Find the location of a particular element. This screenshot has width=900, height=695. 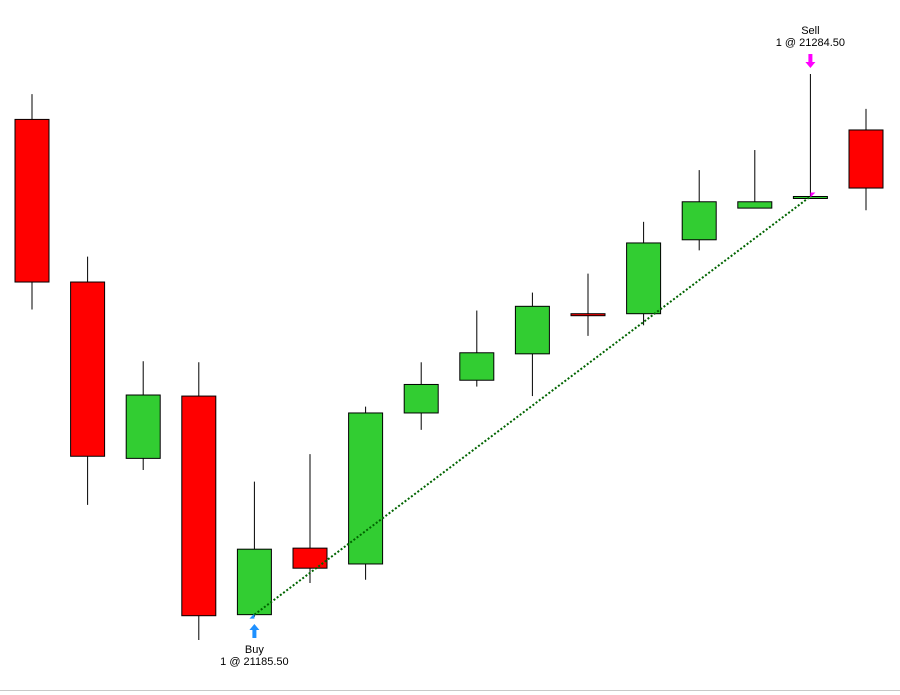

trade-side: Buy is located at coordinates (254, 650).